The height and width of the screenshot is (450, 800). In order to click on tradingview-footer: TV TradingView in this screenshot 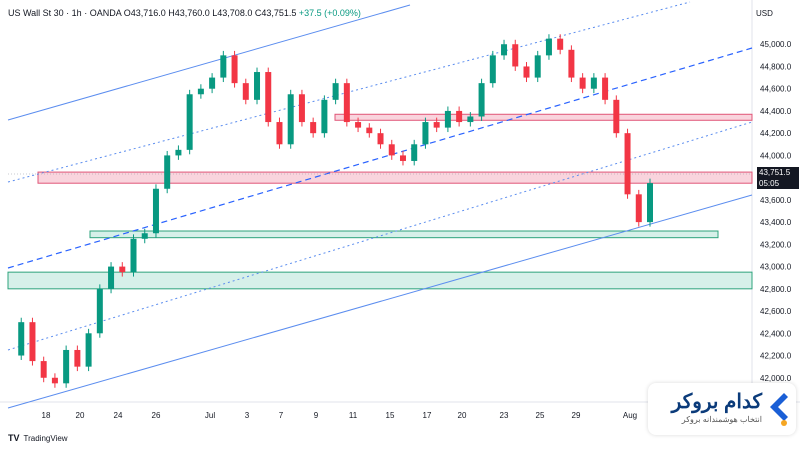, I will do `click(38, 438)`.